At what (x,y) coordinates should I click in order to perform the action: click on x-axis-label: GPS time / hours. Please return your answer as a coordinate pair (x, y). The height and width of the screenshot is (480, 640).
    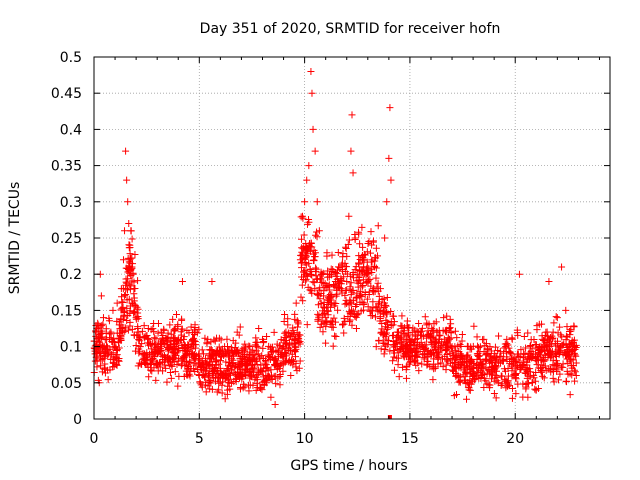
    Looking at the image, I should click on (348, 466).